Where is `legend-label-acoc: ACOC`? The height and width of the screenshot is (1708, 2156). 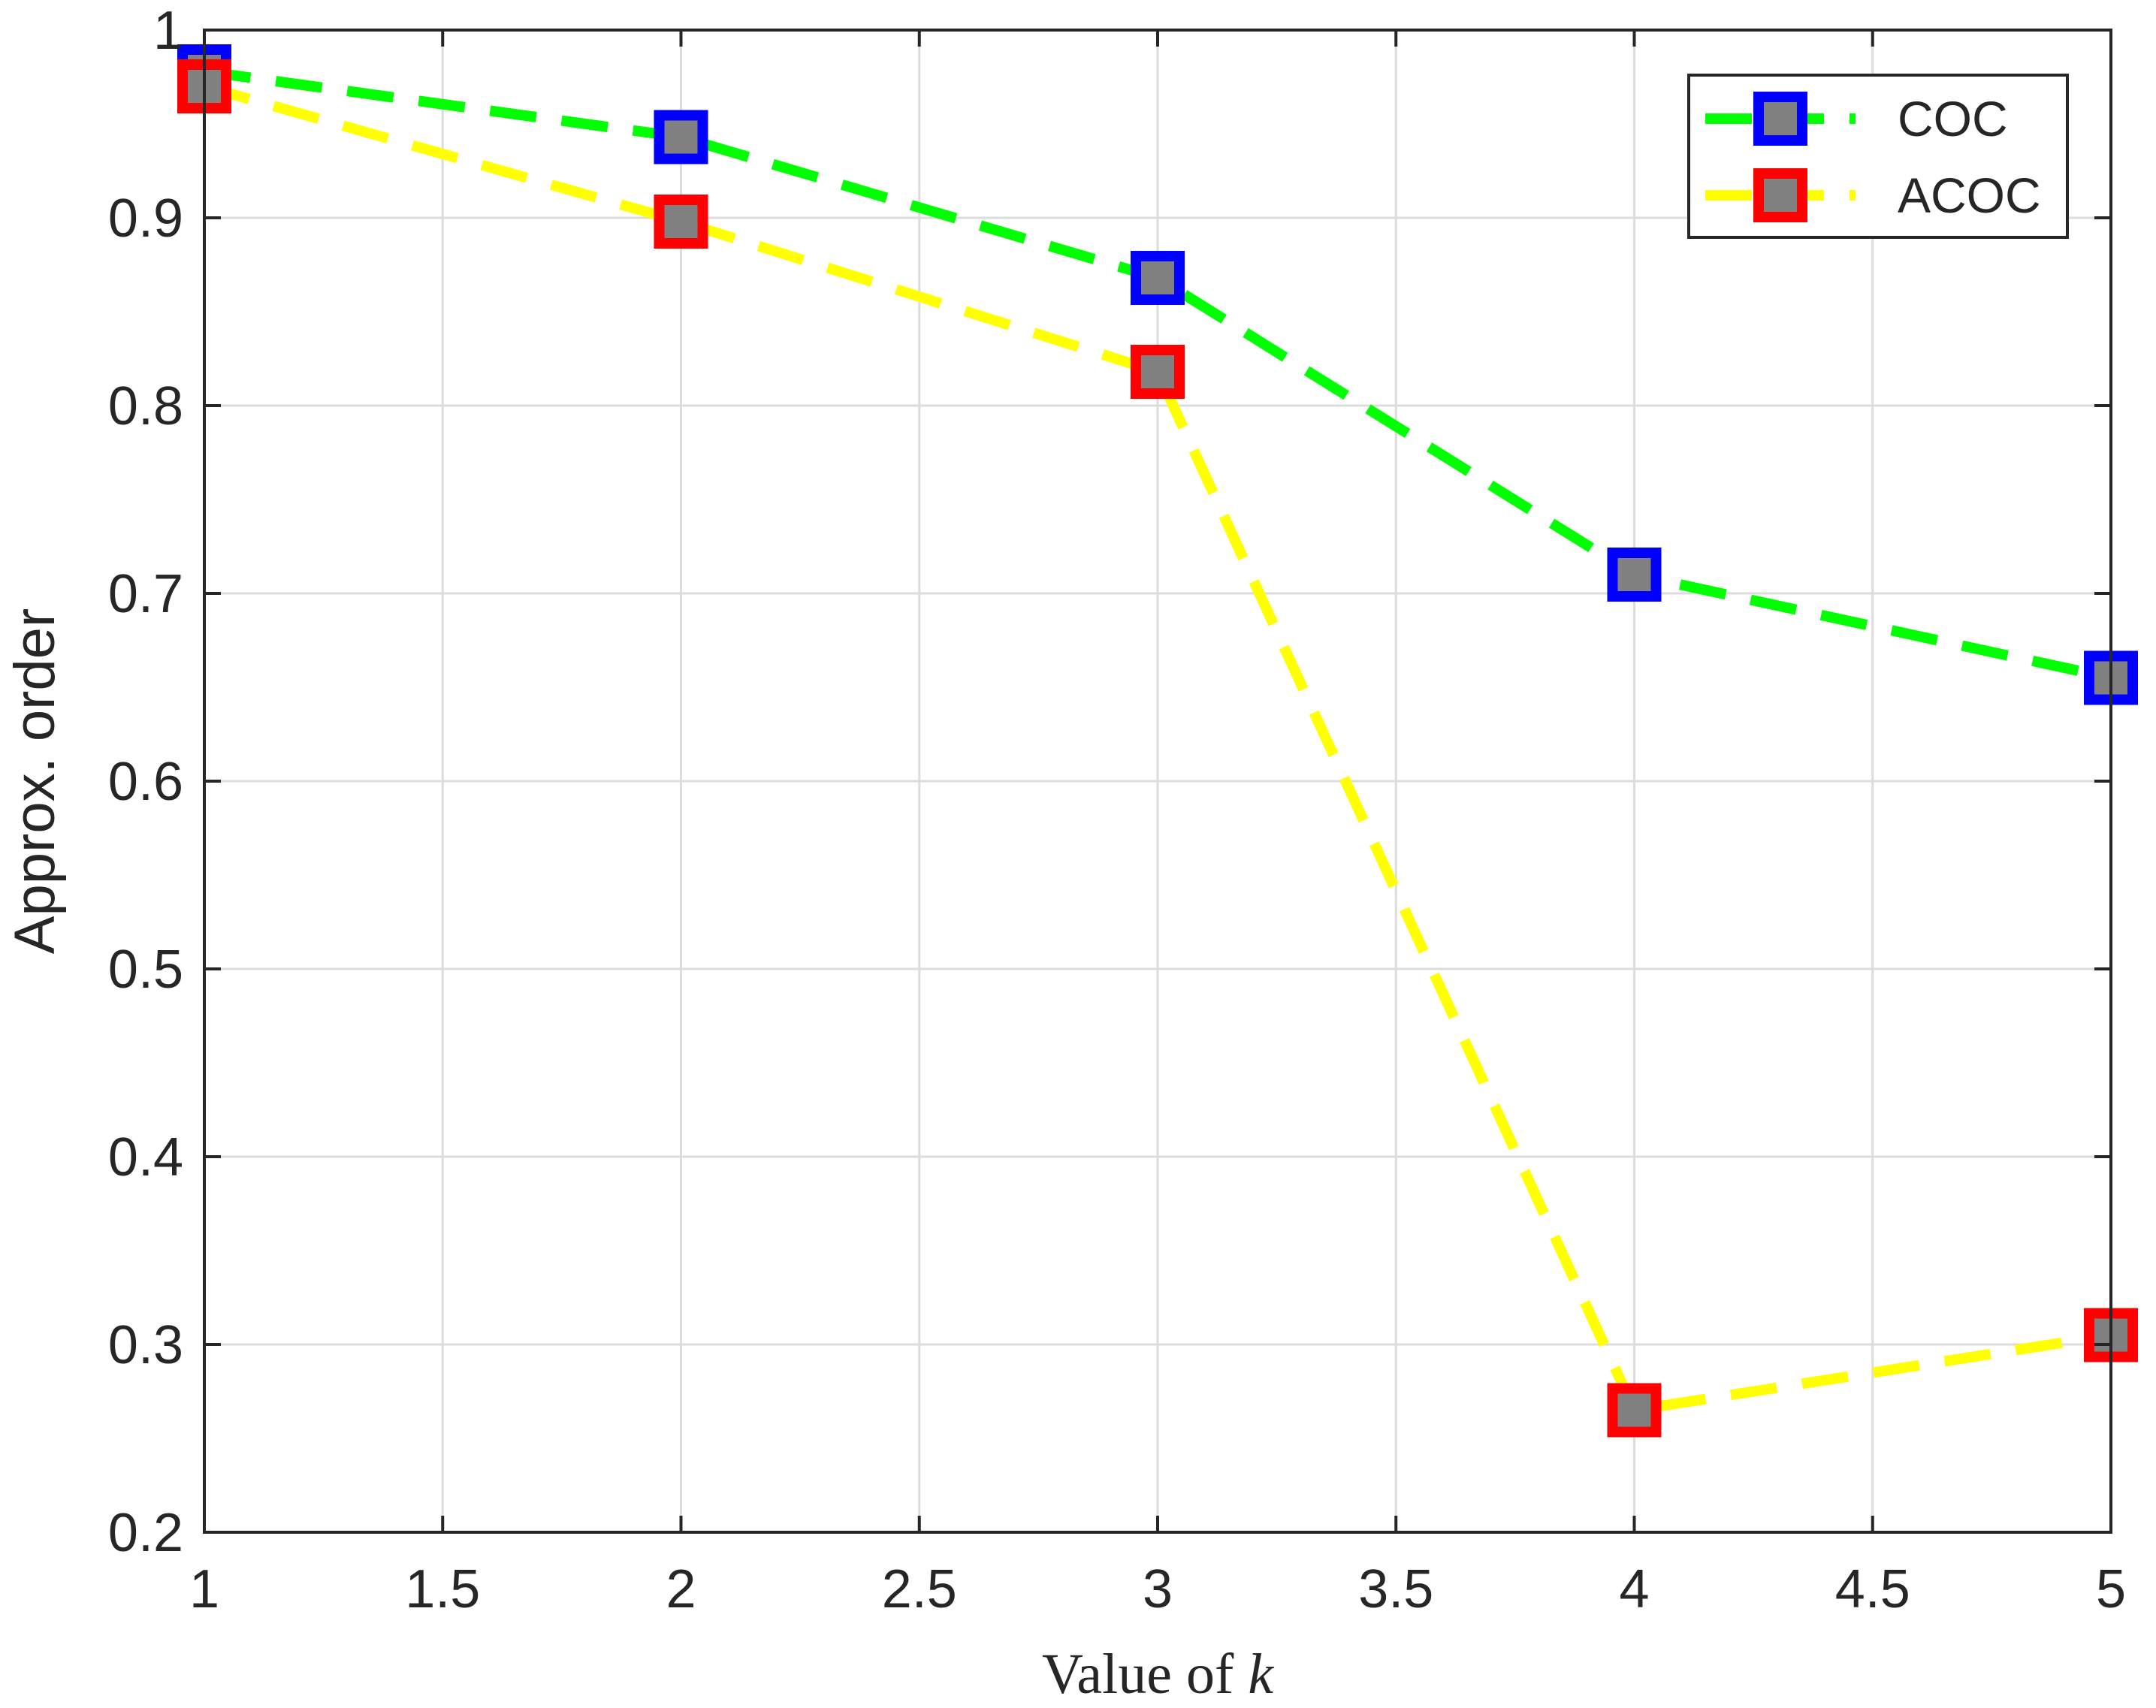
legend-label-acoc: ACOC is located at coordinates (1970, 195).